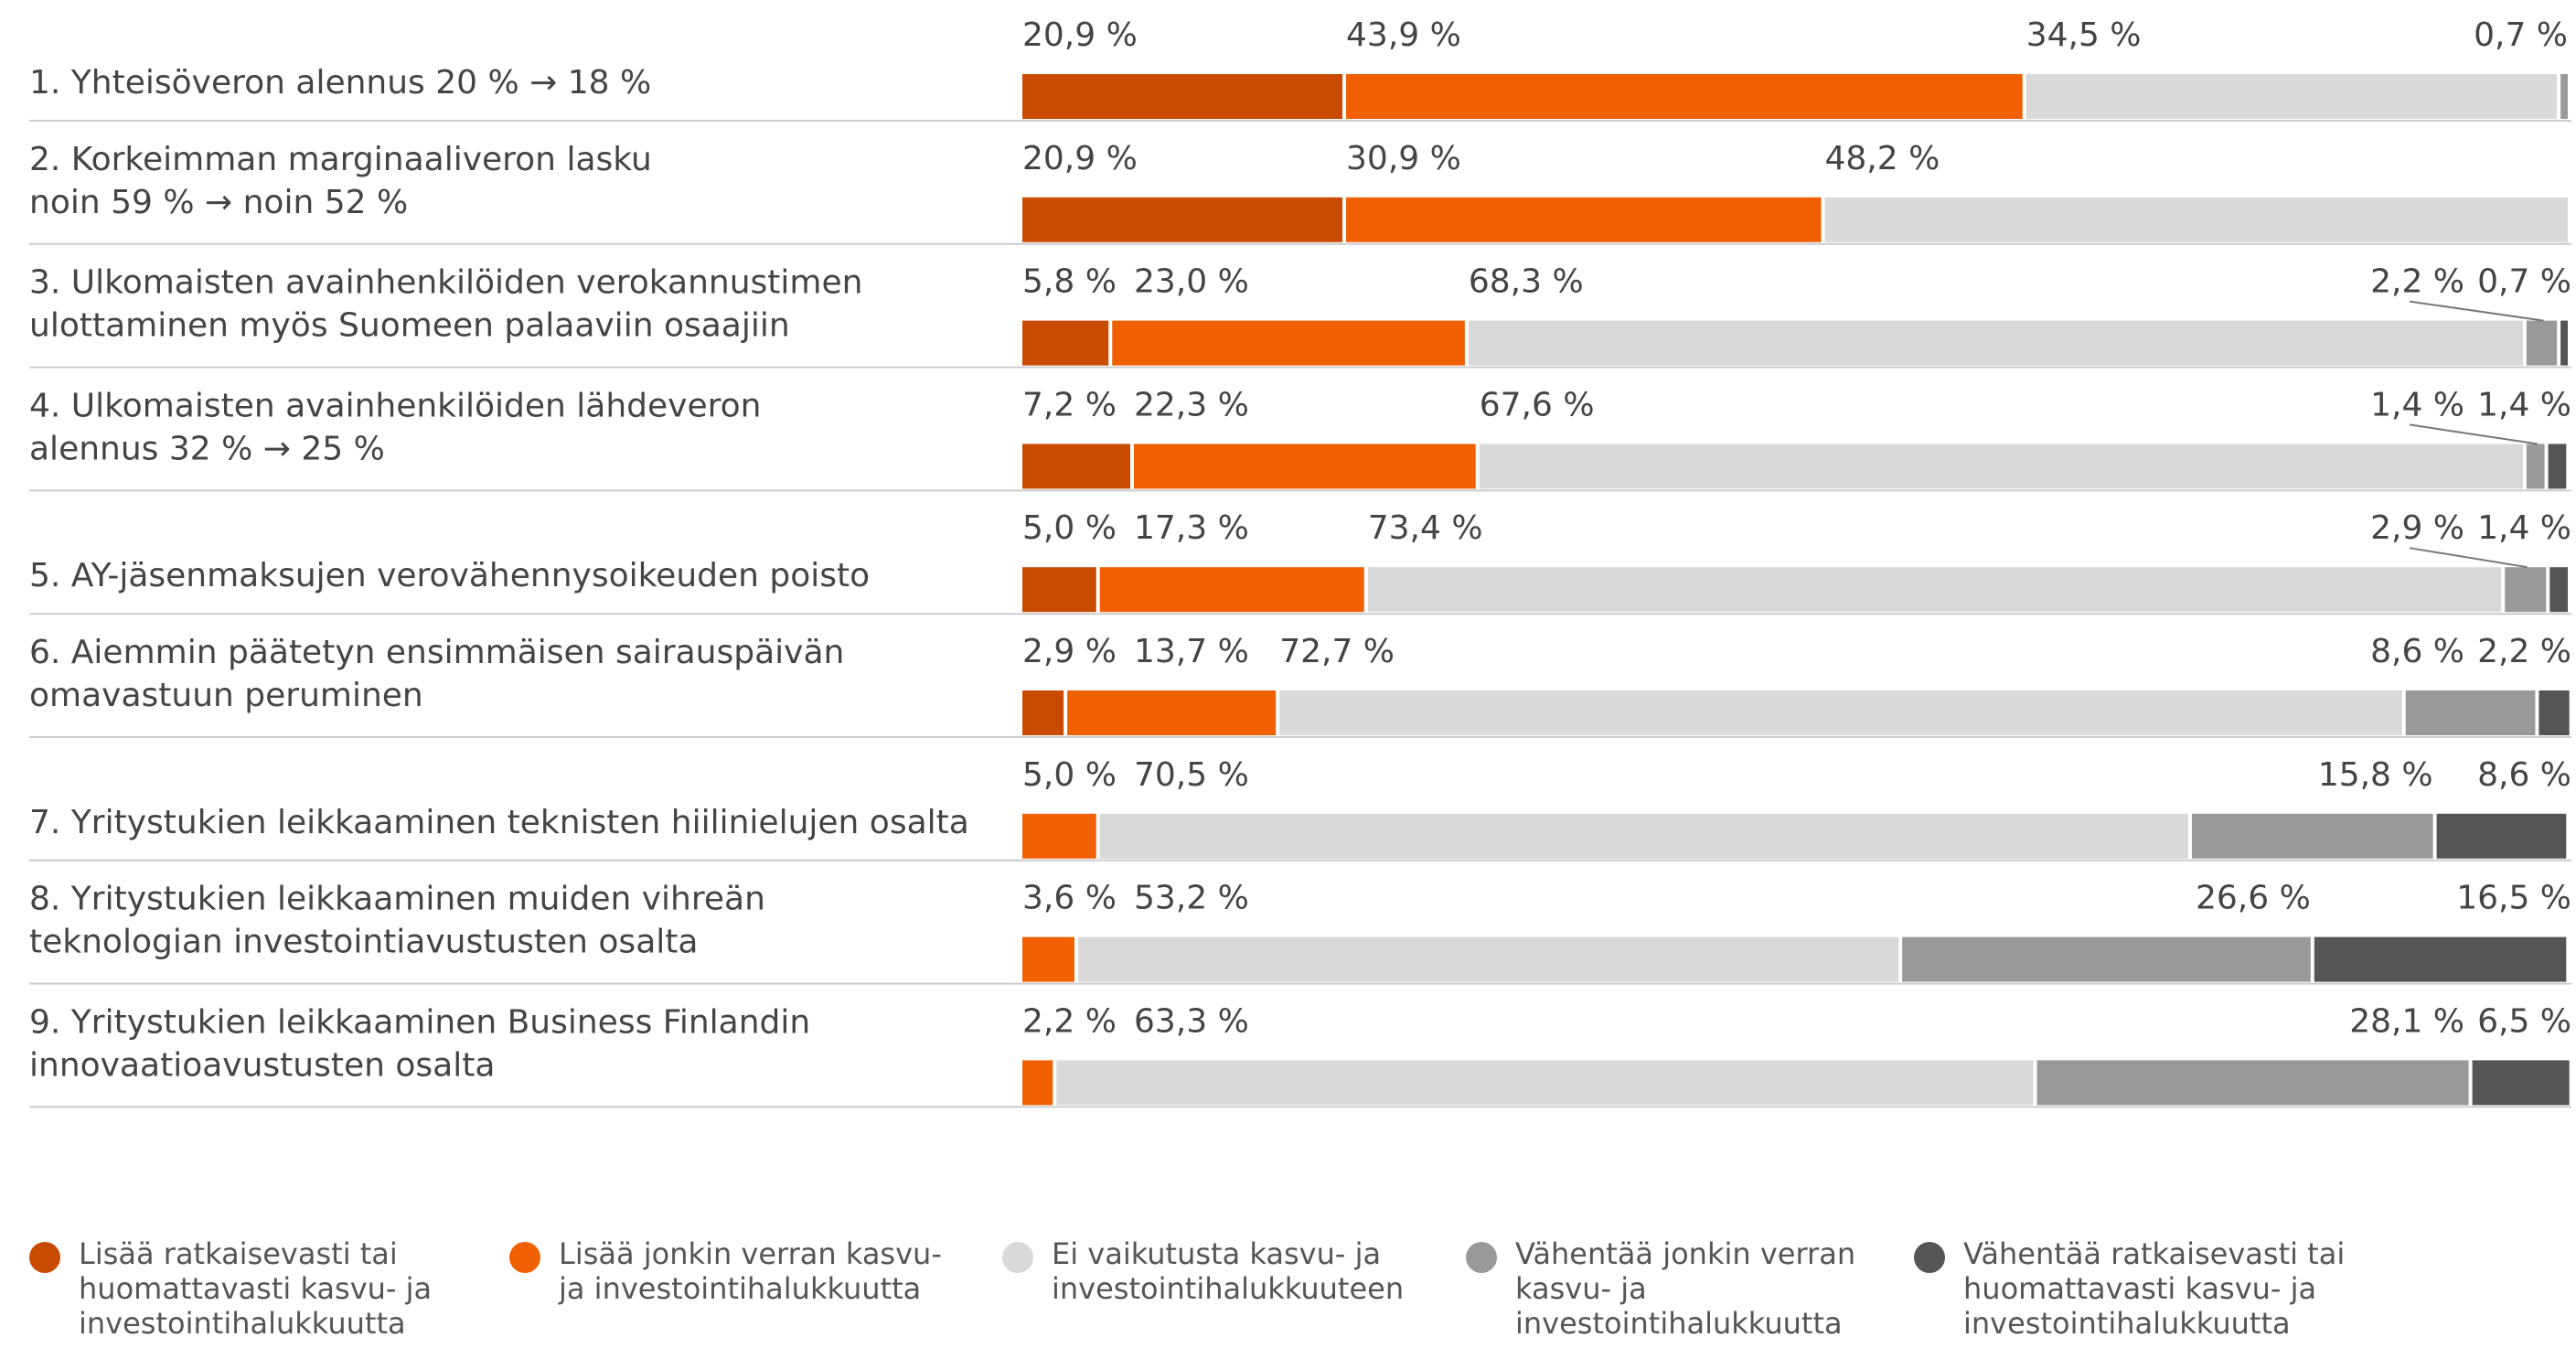  I want to click on category-label: alennus 32 % → 25 %, so click(207, 448).